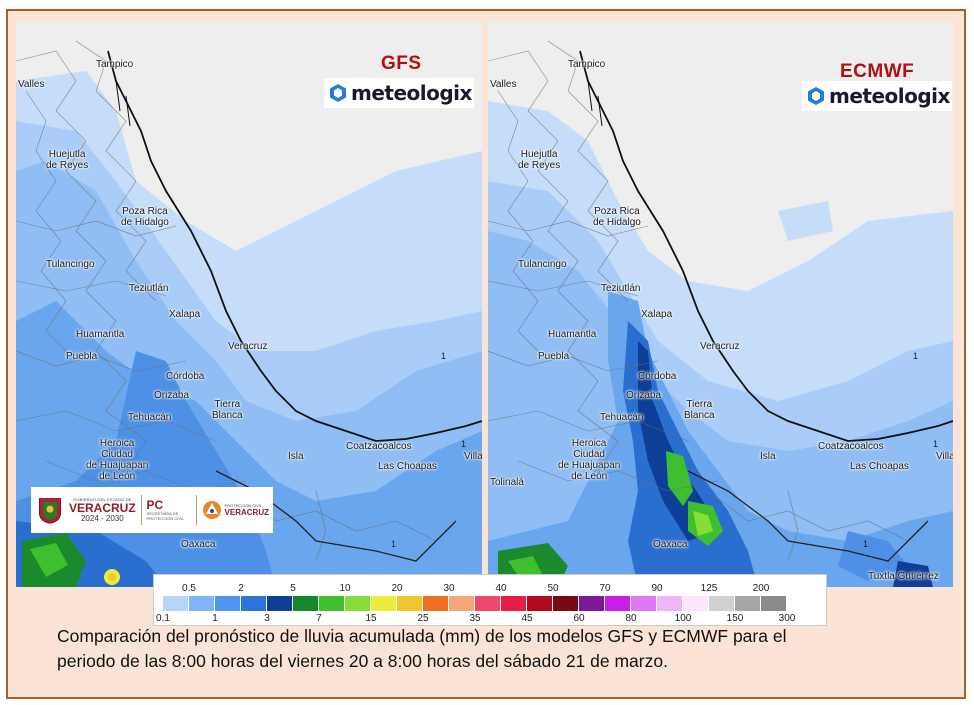  Describe the element at coordinates (67, 160) in the screenshot. I see `city-label: Huejutla de Reyes` at that location.